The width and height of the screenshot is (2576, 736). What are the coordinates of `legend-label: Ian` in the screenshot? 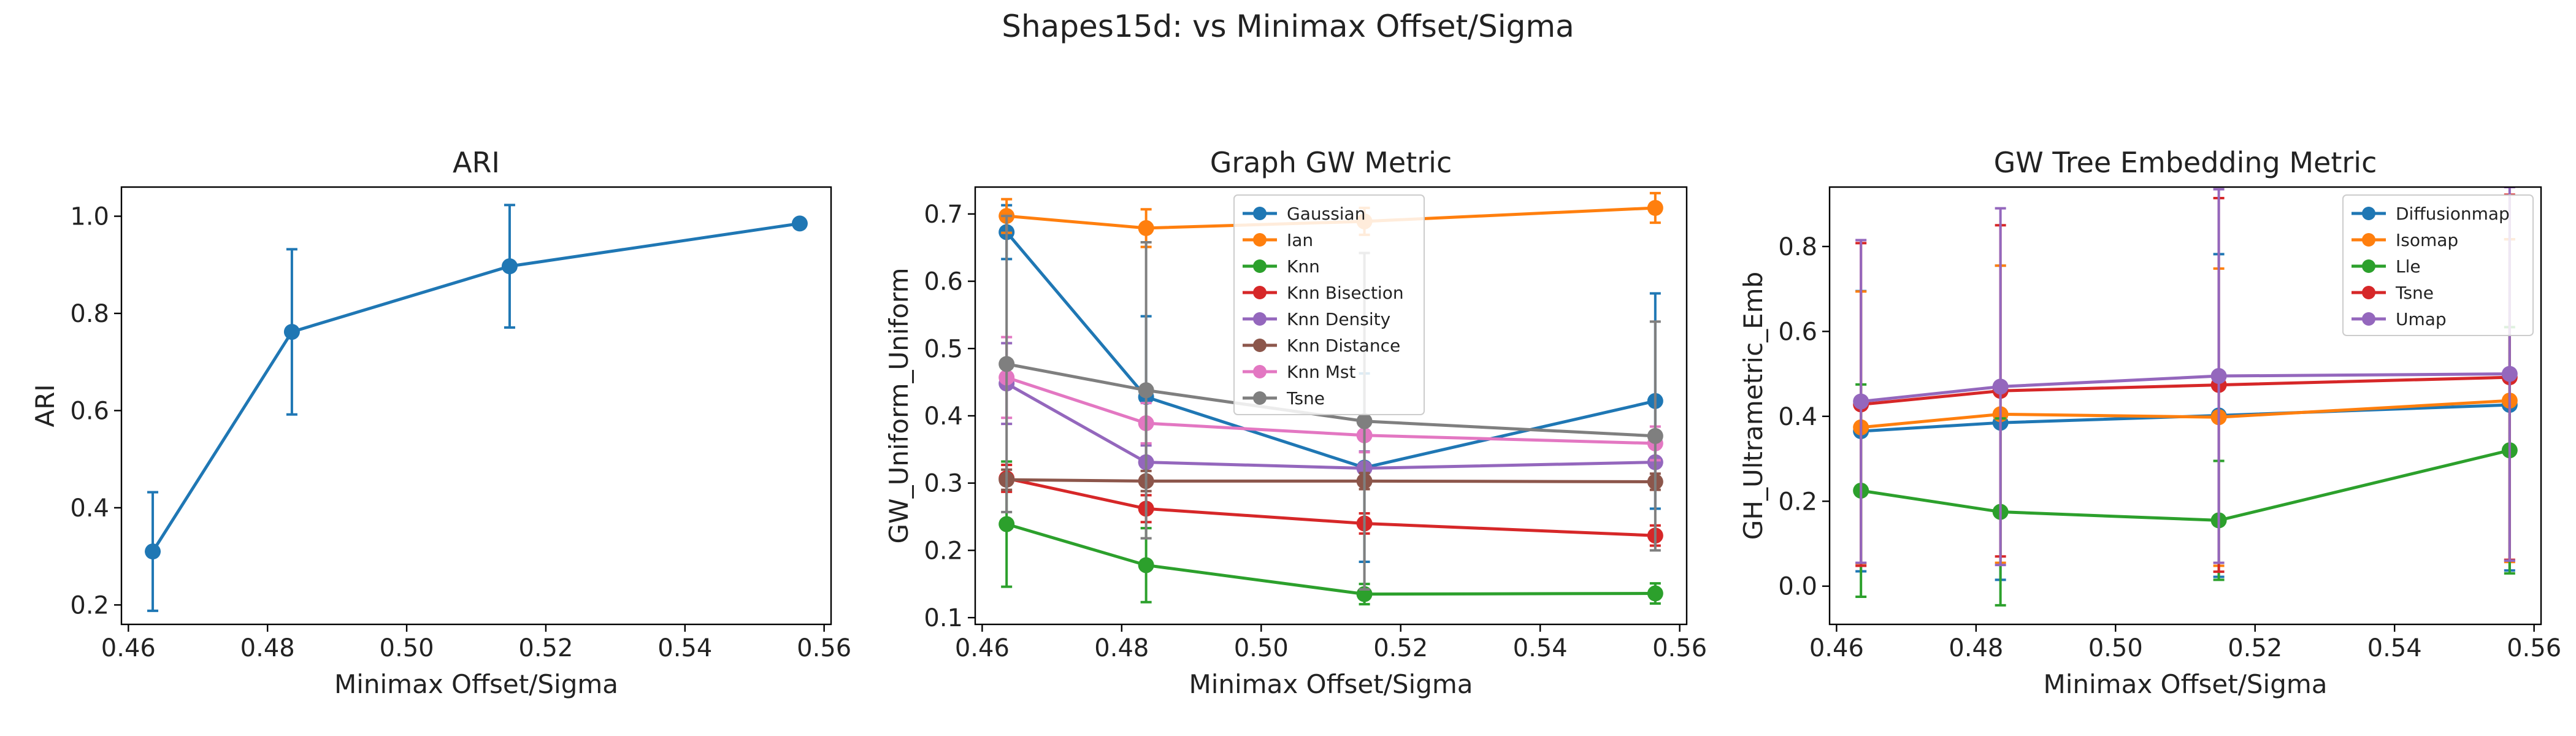 It's located at (1300, 240).